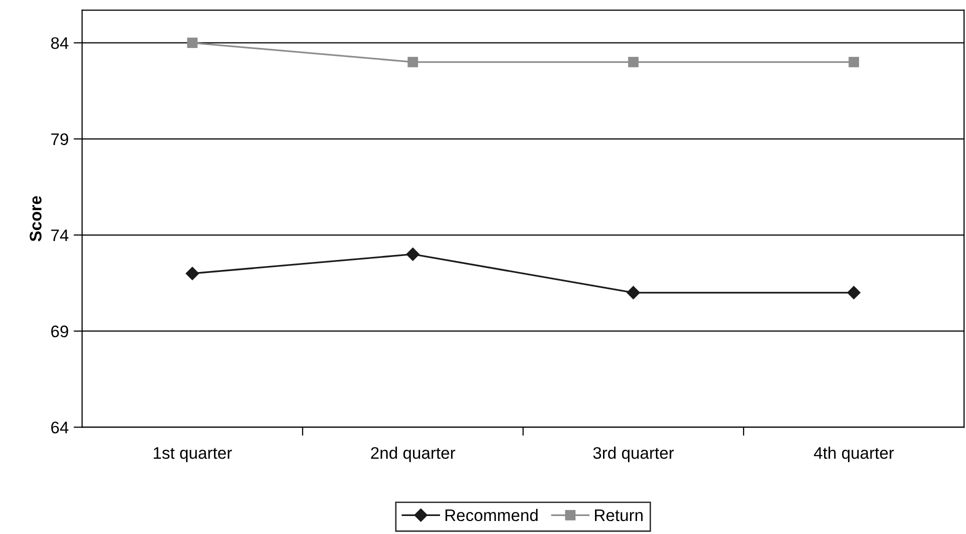  Describe the element at coordinates (492, 515) in the screenshot. I see `legend-label: Recommend` at that location.